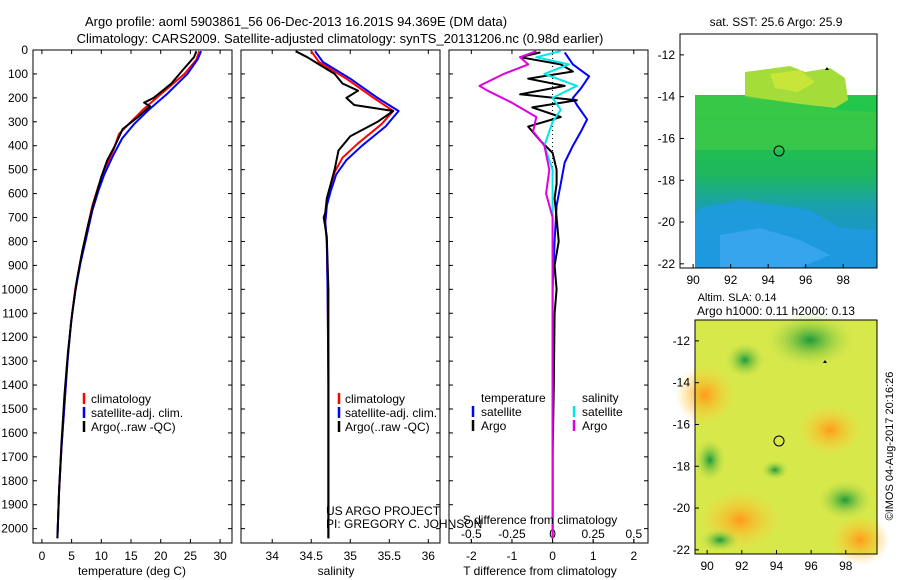  What do you see at coordinates (595, 426) in the screenshot?
I see `legend-label-s-argo: Argo` at bounding box center [595, 426].